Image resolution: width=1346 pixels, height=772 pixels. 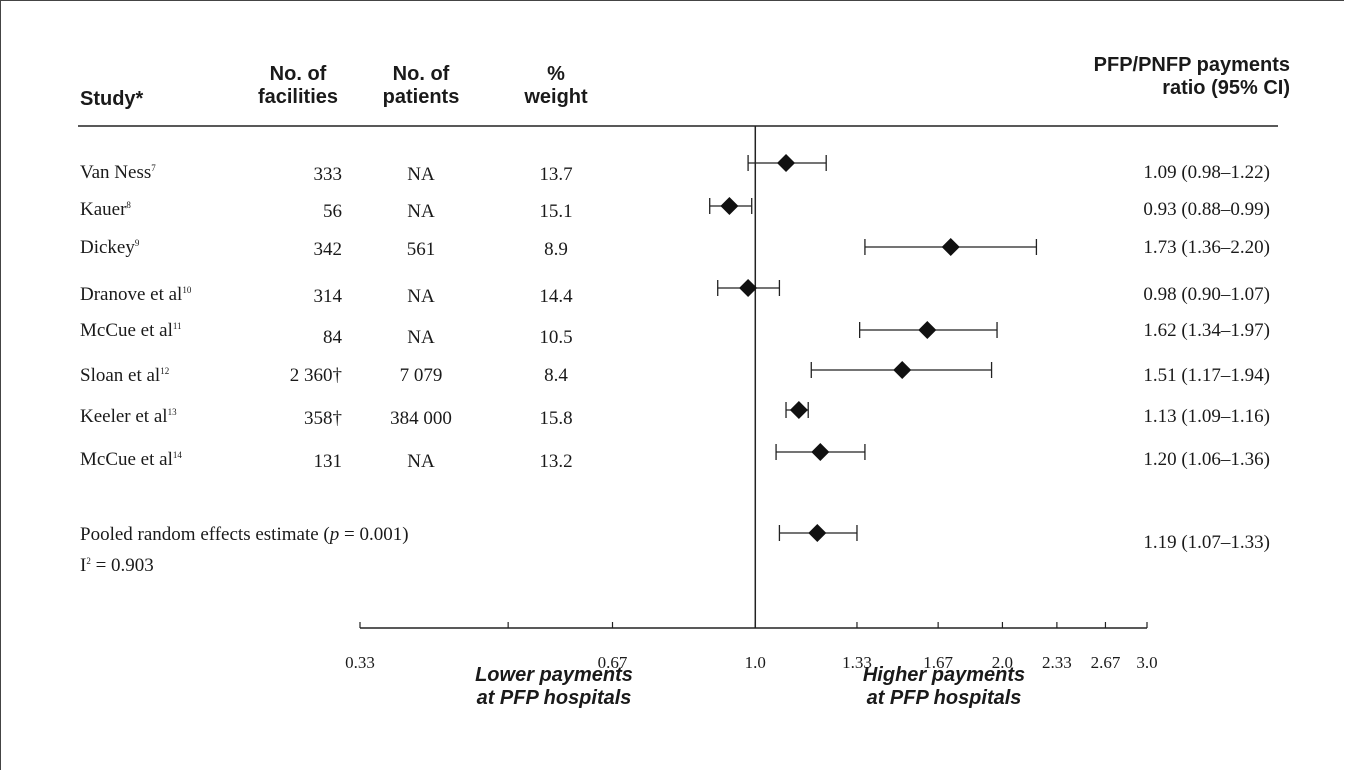 I want to click on weight-value: 15.8, so click(x=556, y=418).